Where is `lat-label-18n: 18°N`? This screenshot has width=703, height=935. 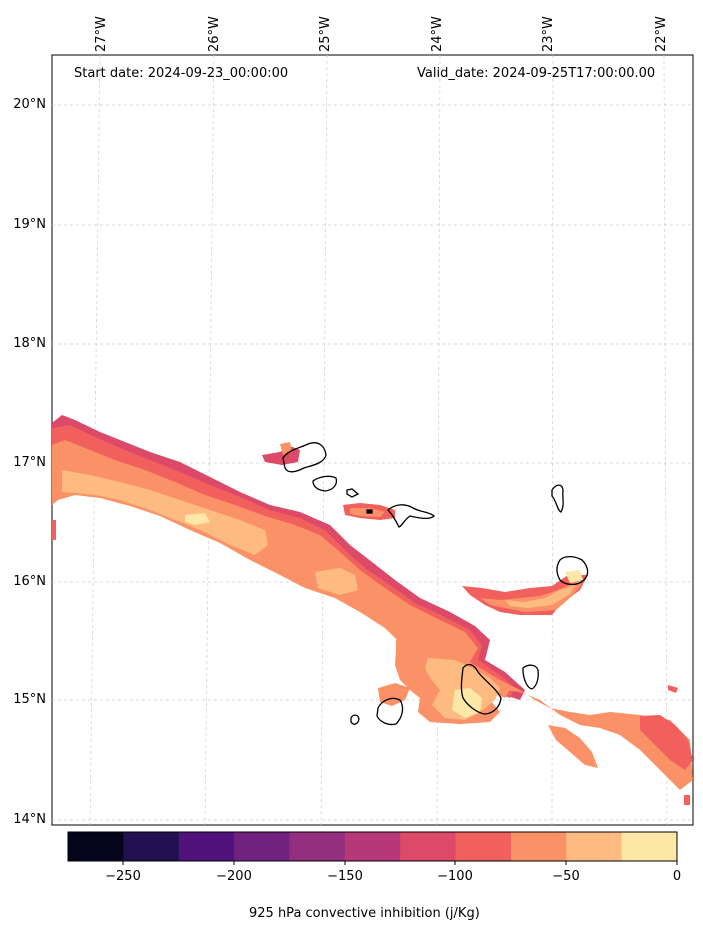 lat-label-18n: 18°N is located at coordinates (29, 343).